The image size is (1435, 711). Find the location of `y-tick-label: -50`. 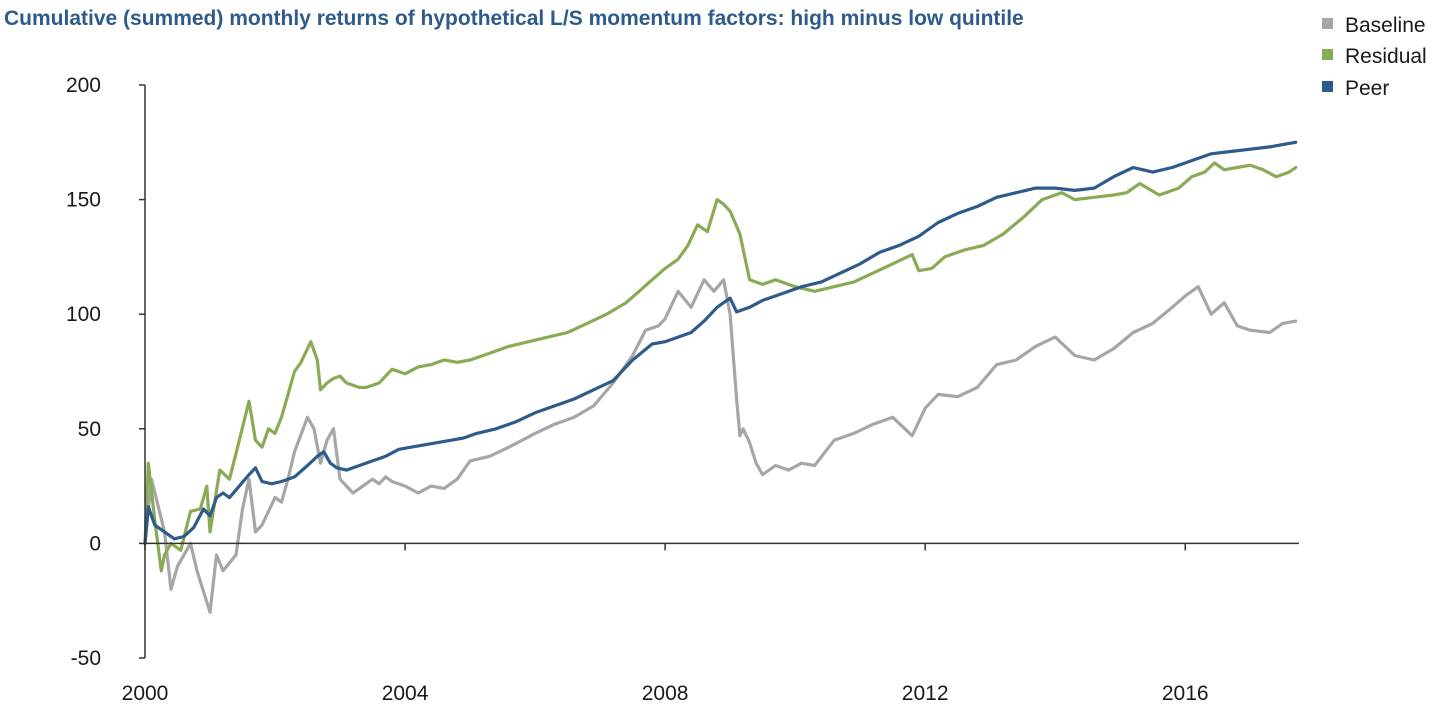

y-tick-label: -50 is located at coordinates (86, 658).